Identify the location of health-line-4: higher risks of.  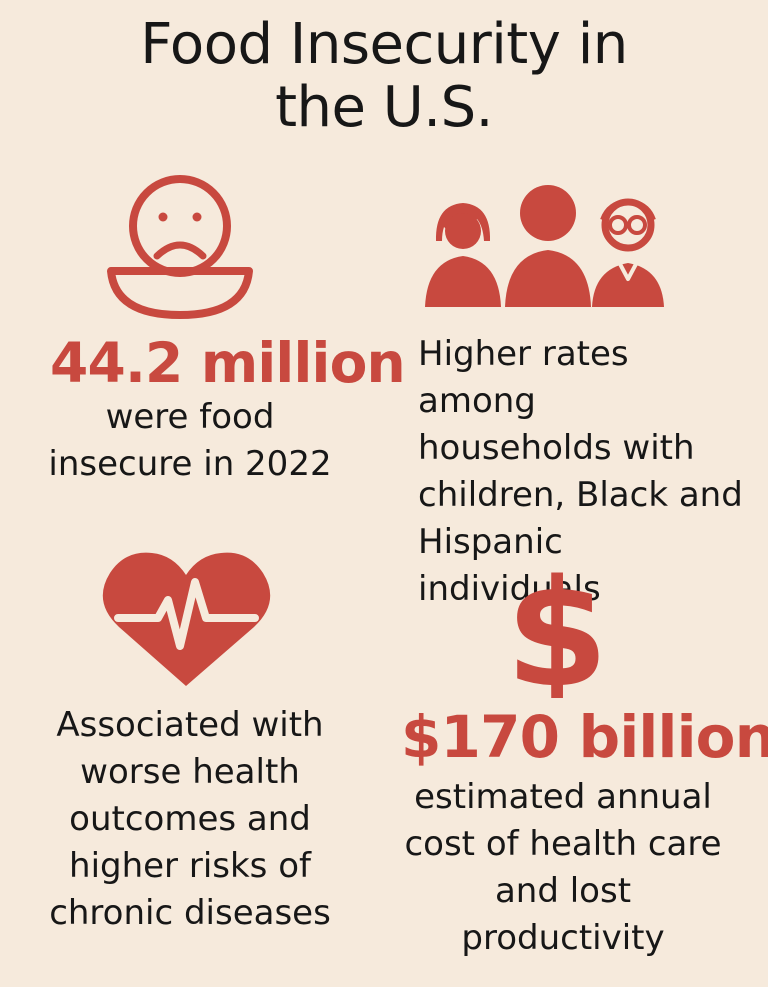
(190, 865).